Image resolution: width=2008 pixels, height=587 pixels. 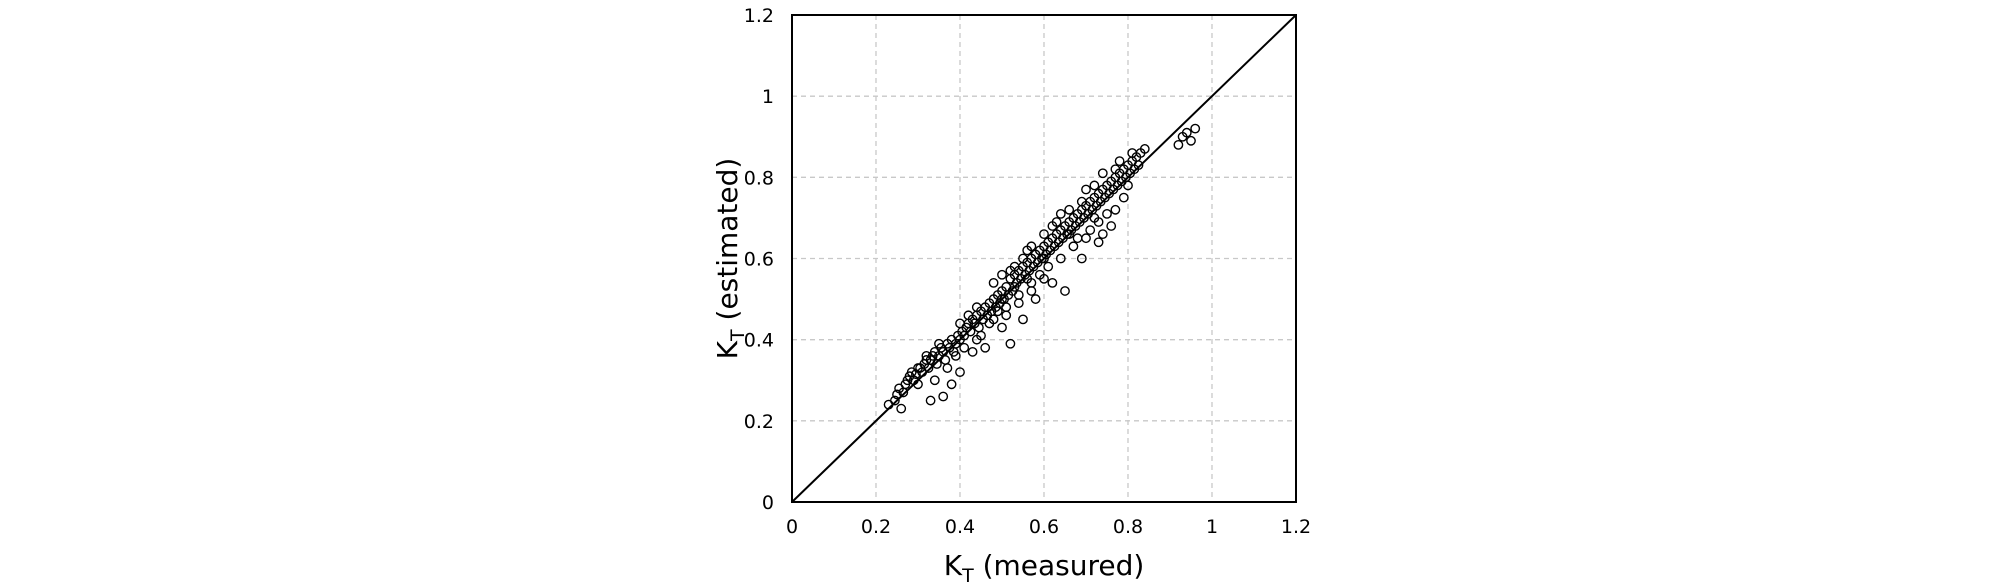 What do you see at coordinates (960, 527) in the screenshot?
I see `x-tick-label: 0.4` at bounding box center [960, 527].